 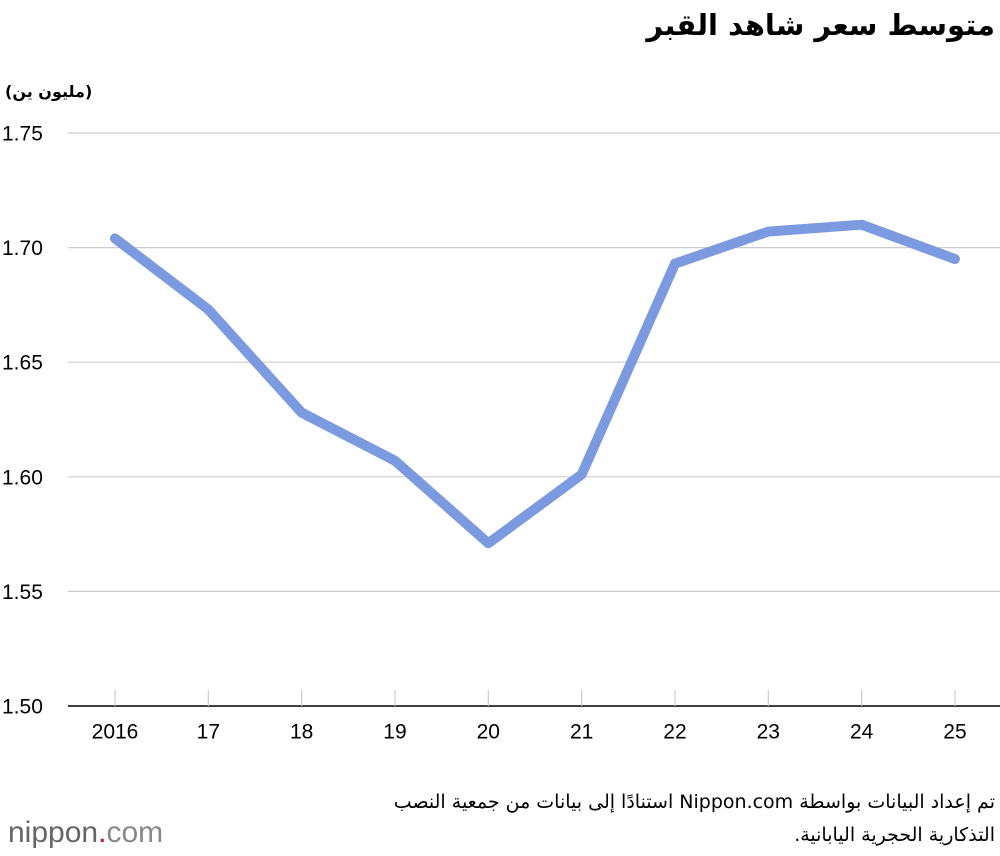 I want to click on x-tick-label: 24, so click(x=862, y=732).